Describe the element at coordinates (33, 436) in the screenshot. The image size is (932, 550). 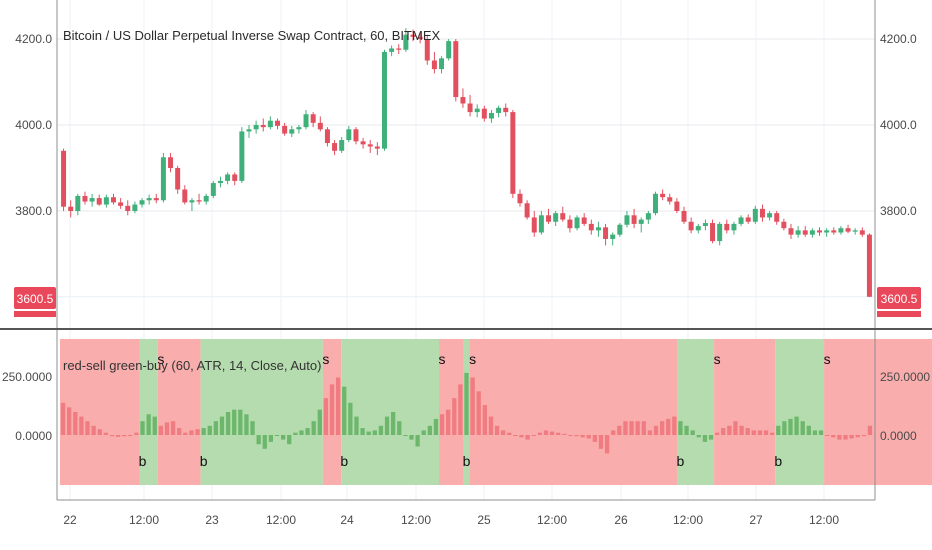
I see `indicator-tick-left-0: 0.0000` at that location.